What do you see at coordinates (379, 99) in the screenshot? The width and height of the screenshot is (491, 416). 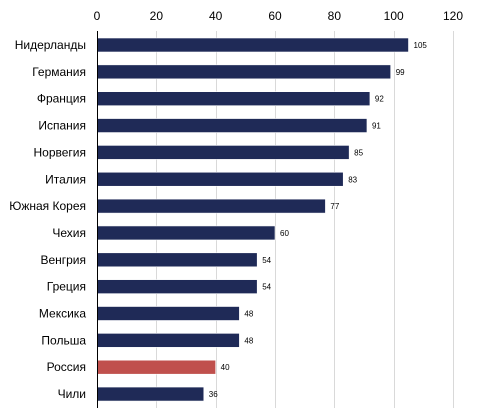 I see `data-label: 92` at bounding box center [379, 99].